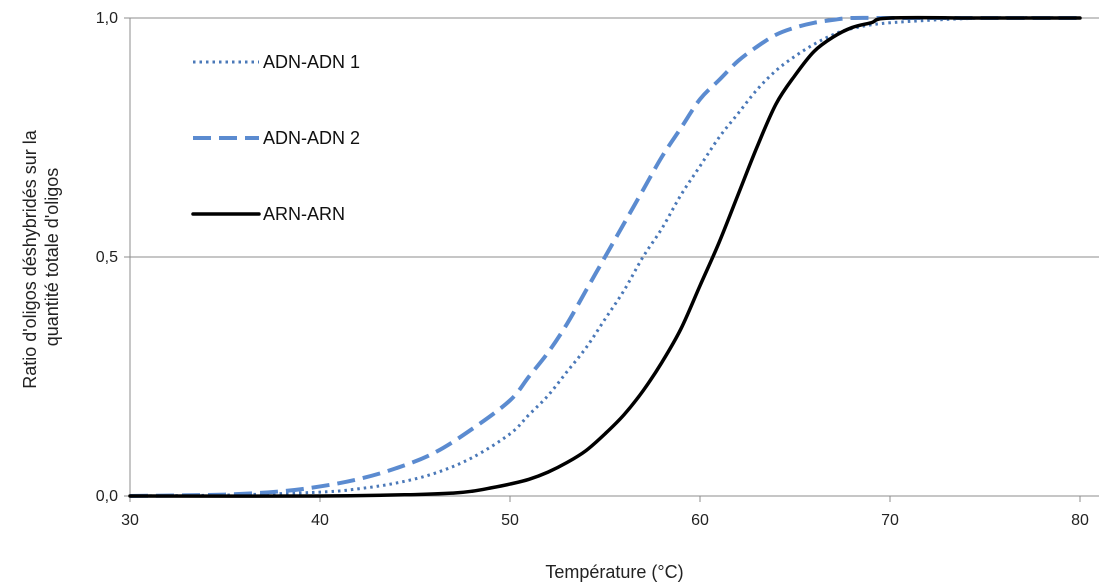 The image size is (1114, 586). What do you see at coordinates (107, 496) in the screenshot?
I see `y-tick-label-0: 0,0` at bounding box center [107, 496].